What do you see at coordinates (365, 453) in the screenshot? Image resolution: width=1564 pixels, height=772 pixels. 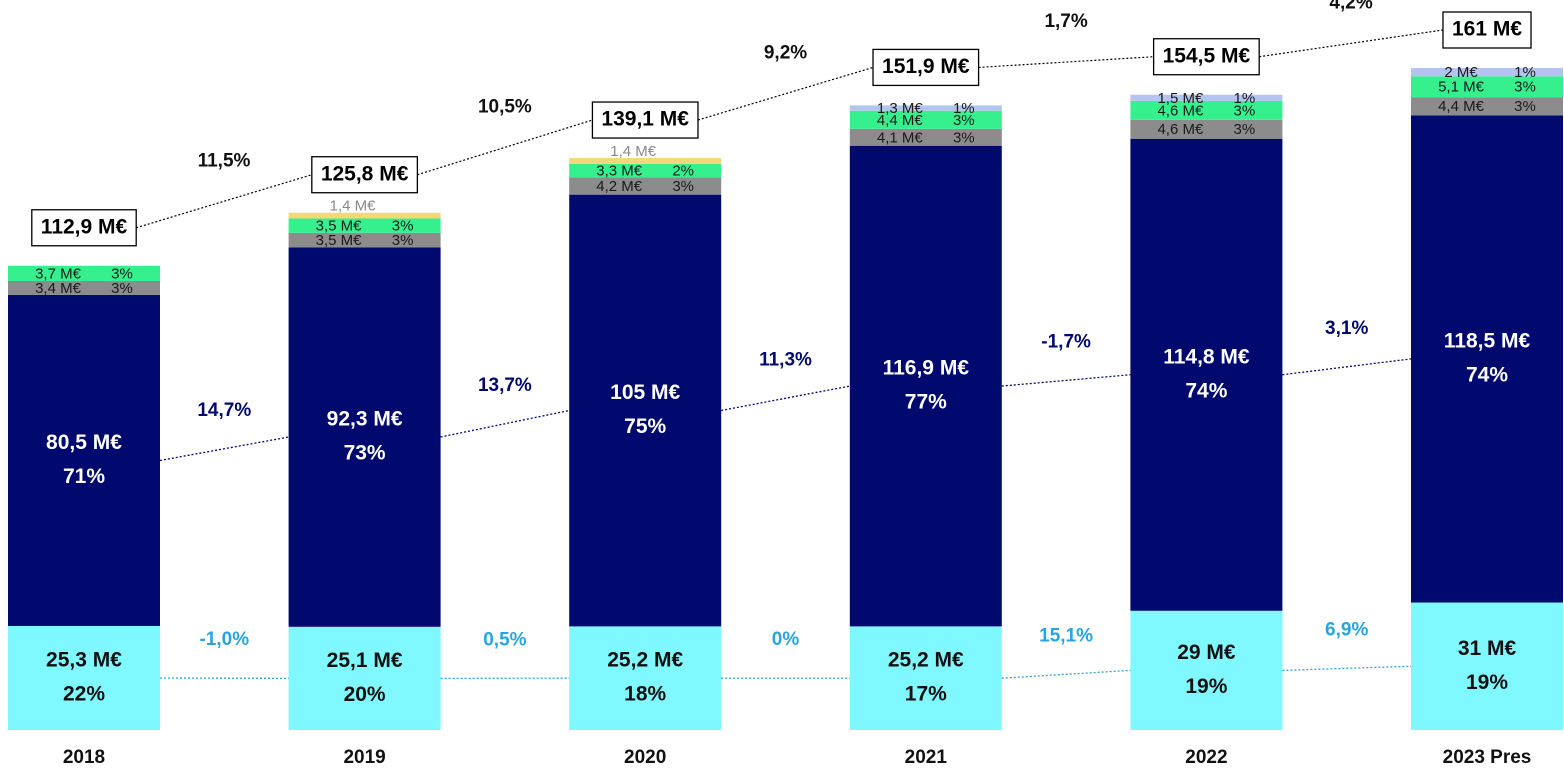 I see `percent-label: 73%` at bounding box center [365, 453].